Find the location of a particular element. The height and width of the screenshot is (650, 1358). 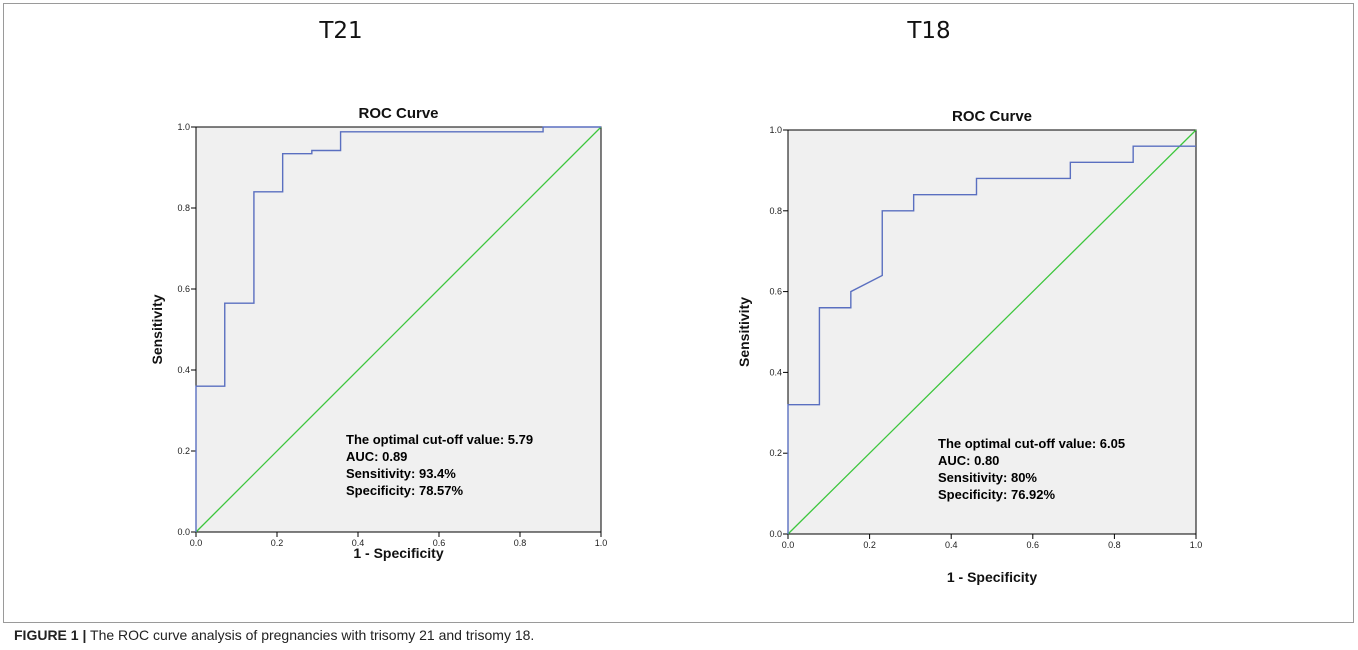

stats-t21-cutoff: The optimal cut-off value: 5.79 is located at coordinates (440, 439).